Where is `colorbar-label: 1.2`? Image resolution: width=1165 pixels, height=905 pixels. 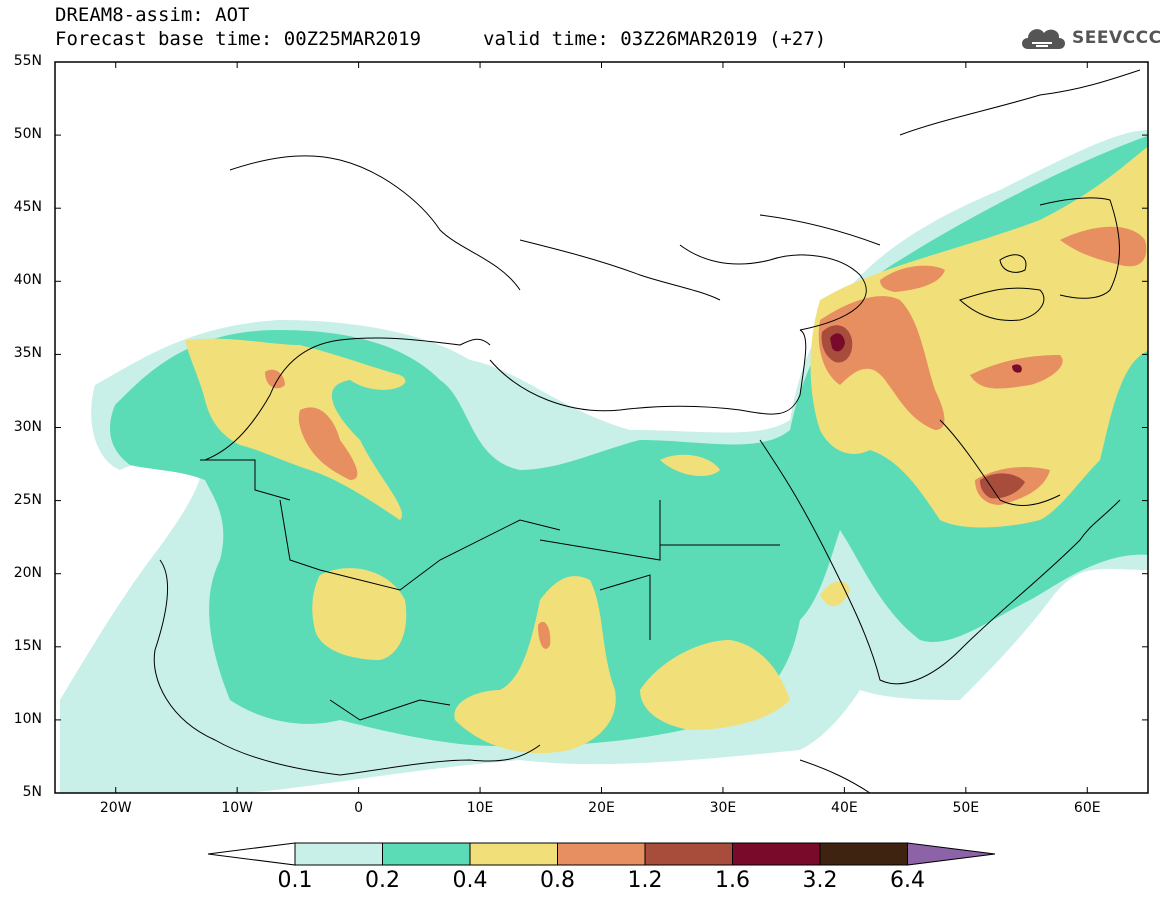
colorbar-label: 1.2 is located at coordinates (645, 880).